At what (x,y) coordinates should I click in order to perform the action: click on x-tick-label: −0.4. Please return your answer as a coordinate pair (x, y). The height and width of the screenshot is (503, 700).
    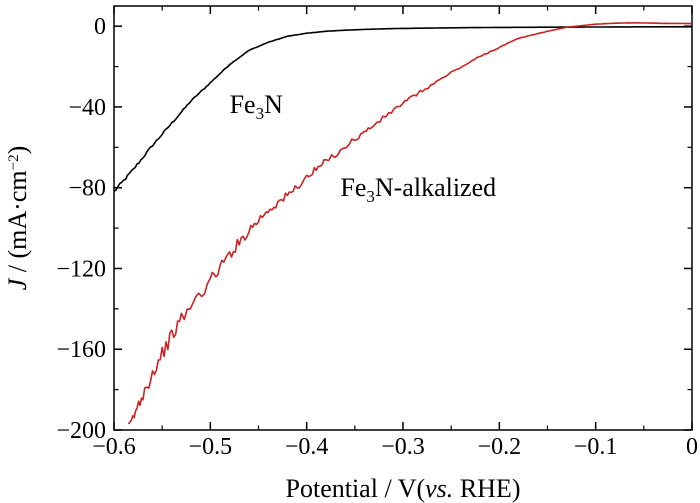
    Looking at the image, I should click on (307, 447).